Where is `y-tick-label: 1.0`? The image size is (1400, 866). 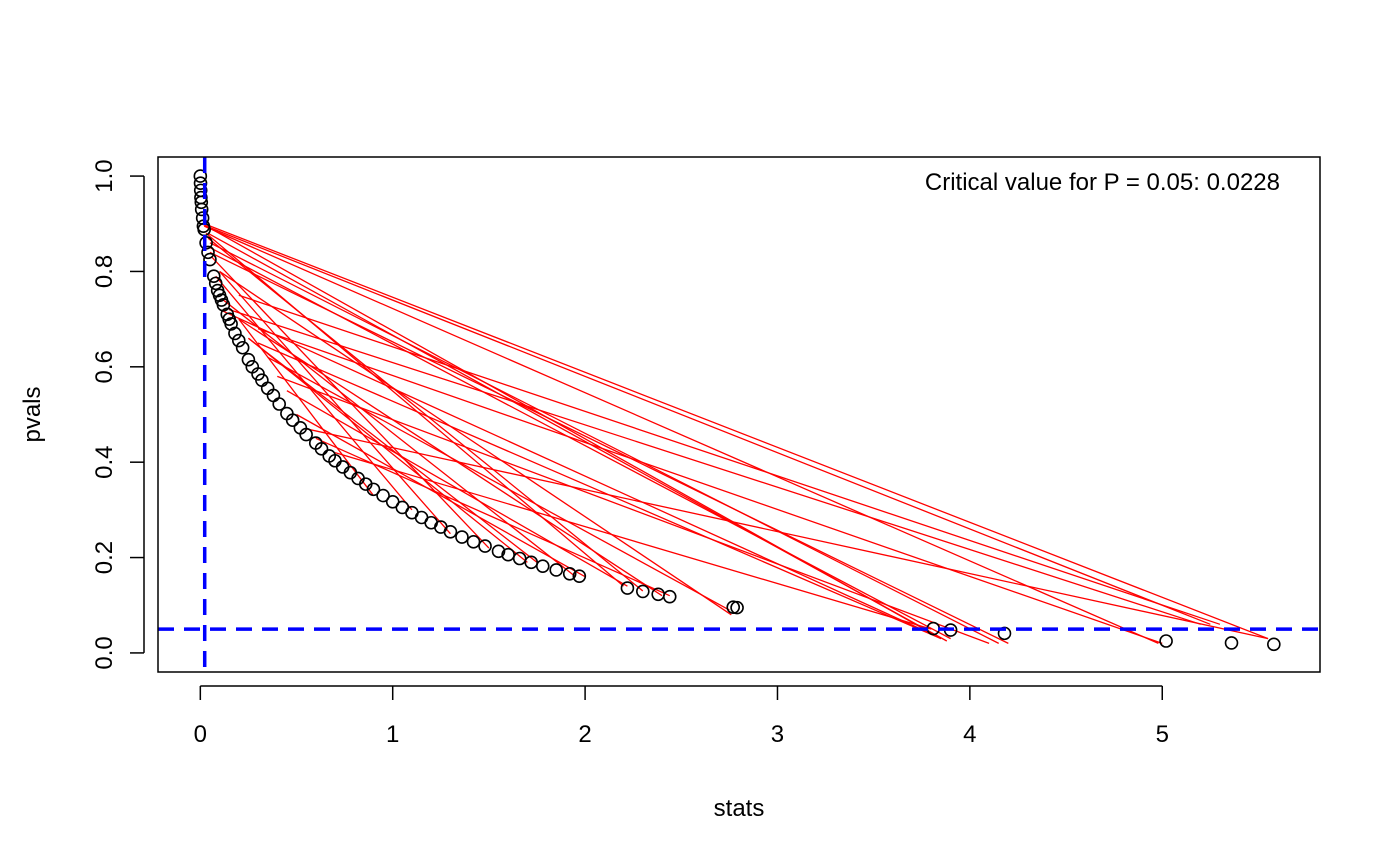
y-tick-label: 1.0 is located at coordinates (104, 175).